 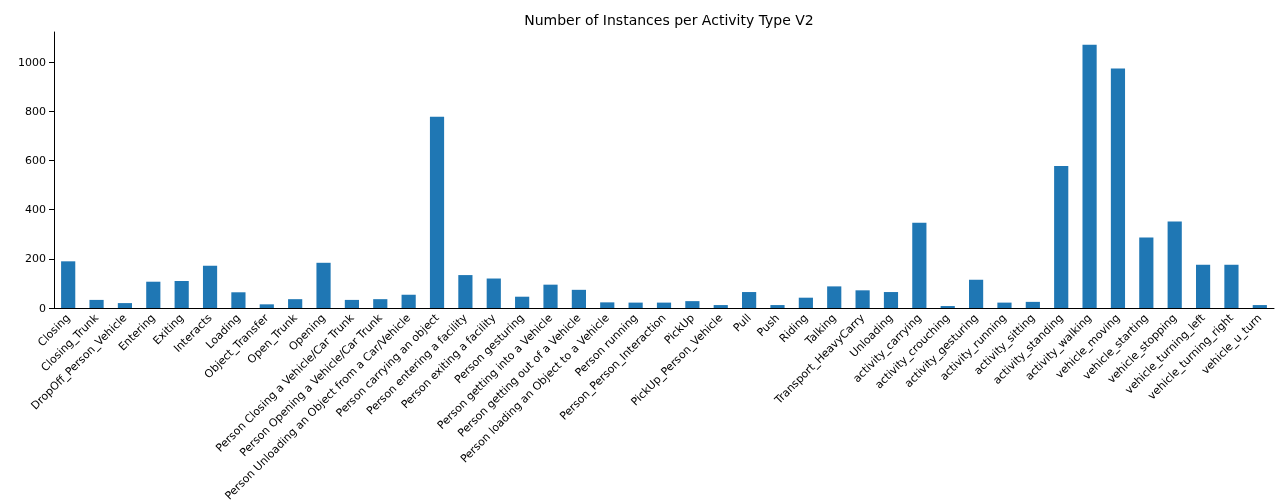 What do you see at coordinates (35, 210) in the screenshot?
I see `y-tick-label: 400` at bounding box center [35, 210].